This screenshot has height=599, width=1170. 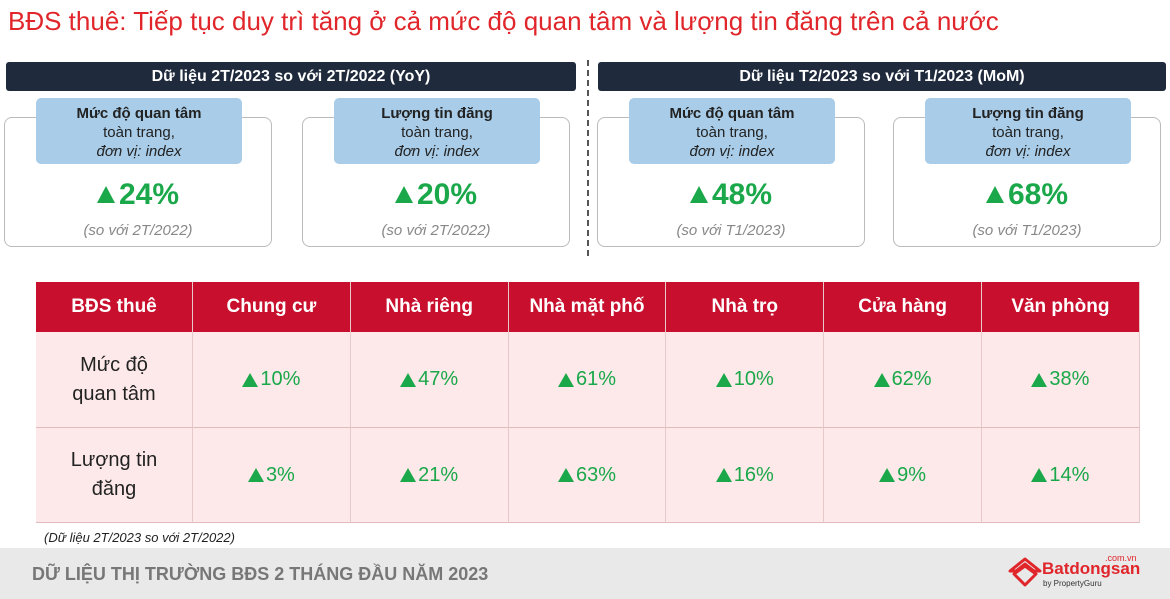 What do you see at coordinates (753, 474) in the screenshot?
I see `cell-value: 16%` at bounding box center [753, 474].